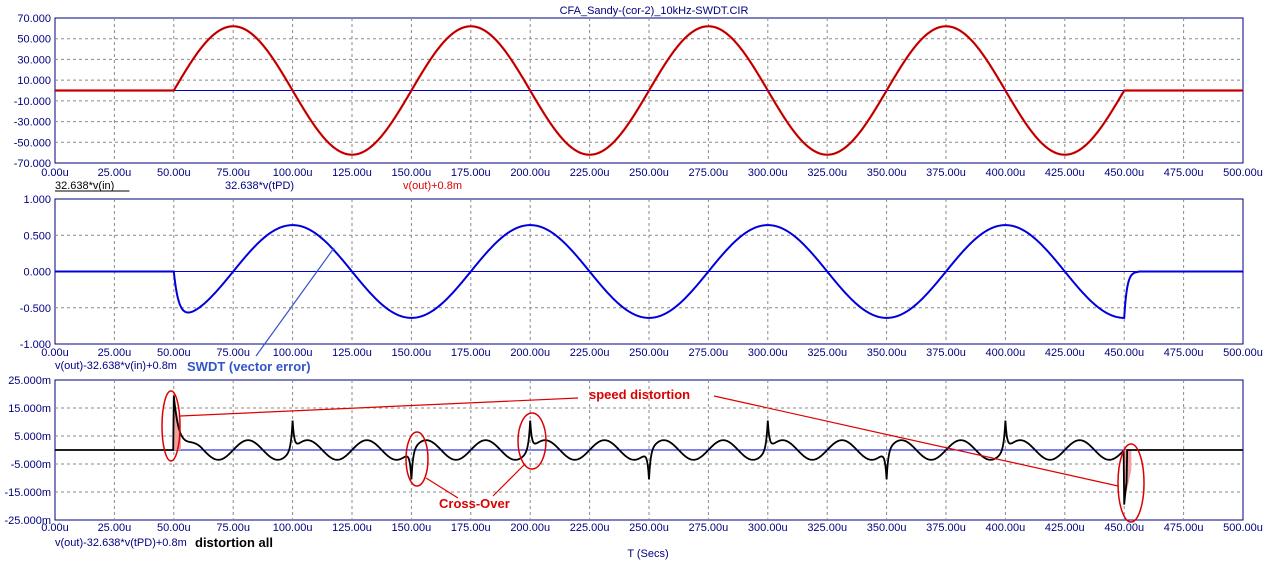 This screenshot has width=1266, height=564. What do you see at coordinates (34, 19) in the screenshot?
I see `y-tick-label: 70.000` at bounding box center [34, 19].